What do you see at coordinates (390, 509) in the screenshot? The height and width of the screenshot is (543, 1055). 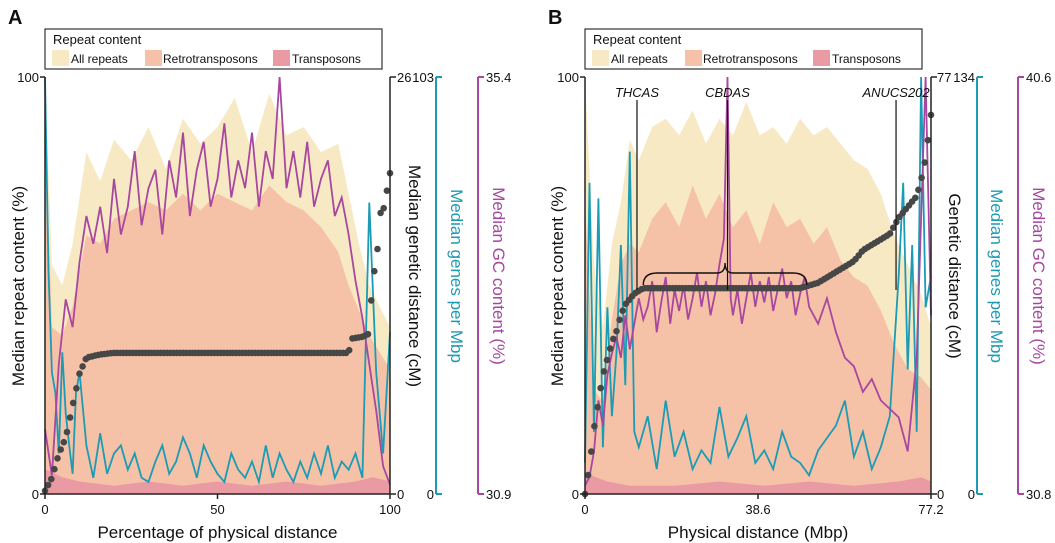 I see `x-tick-label: 100` at bounding box center [390, 509].